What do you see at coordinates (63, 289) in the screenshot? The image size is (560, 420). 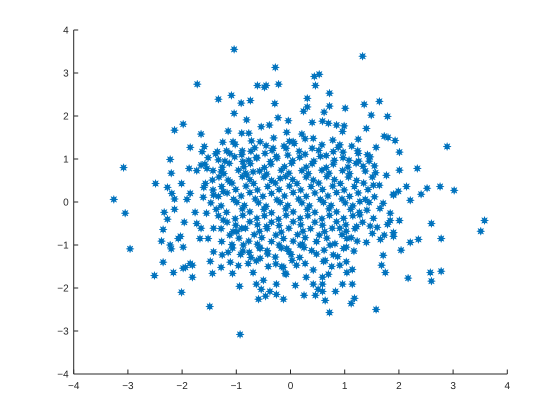 I see `y-tick-label: −2` at bounding box center [63, 289].